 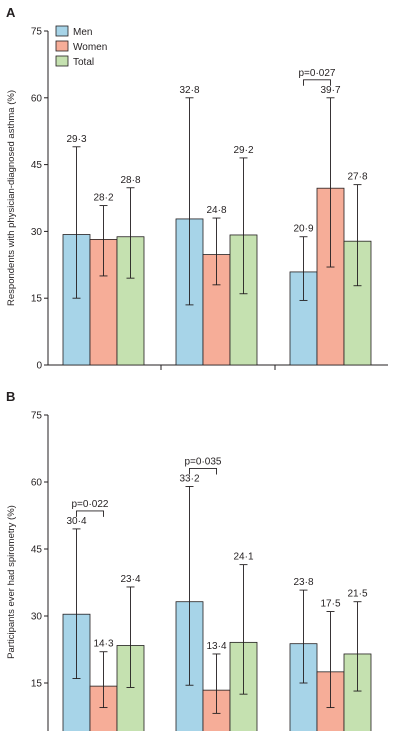 What do you see at coordinates (11, 582) in the screenshot?
I see `panel-b-y-axis-label: Participants ever had spirometry (%)` at bounding box center [11, 582].